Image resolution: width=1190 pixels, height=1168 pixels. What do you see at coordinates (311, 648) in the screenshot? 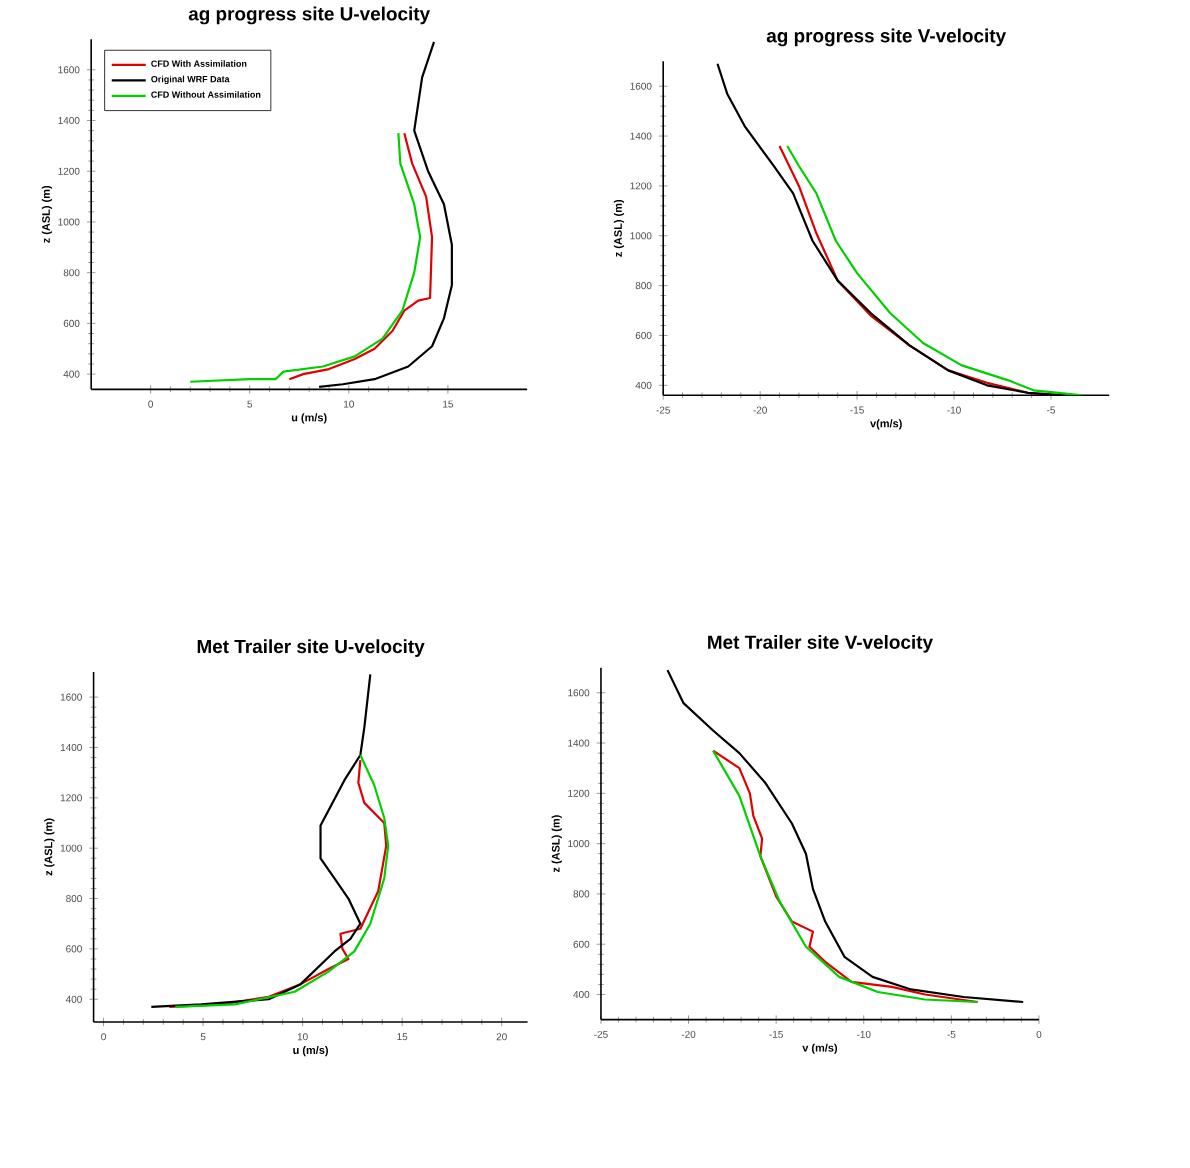
I see `chart-title: Met Trailer site U-velocity` at bounding box center [311, 648].